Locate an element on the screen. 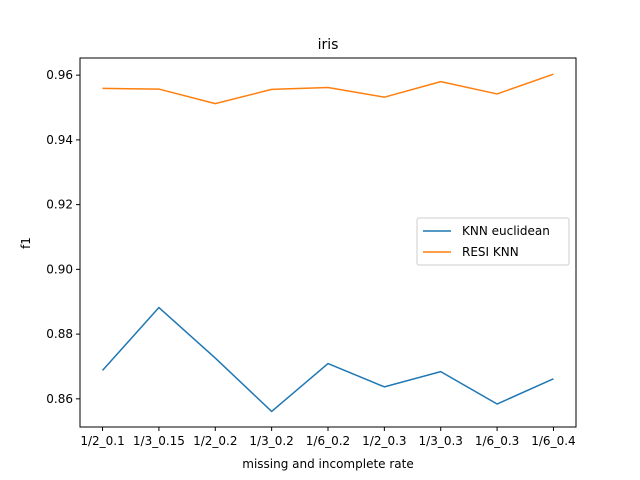 Image resolution: width=640 pixels, height=480 pixels. legend-box is located at coordinates (493, 241).